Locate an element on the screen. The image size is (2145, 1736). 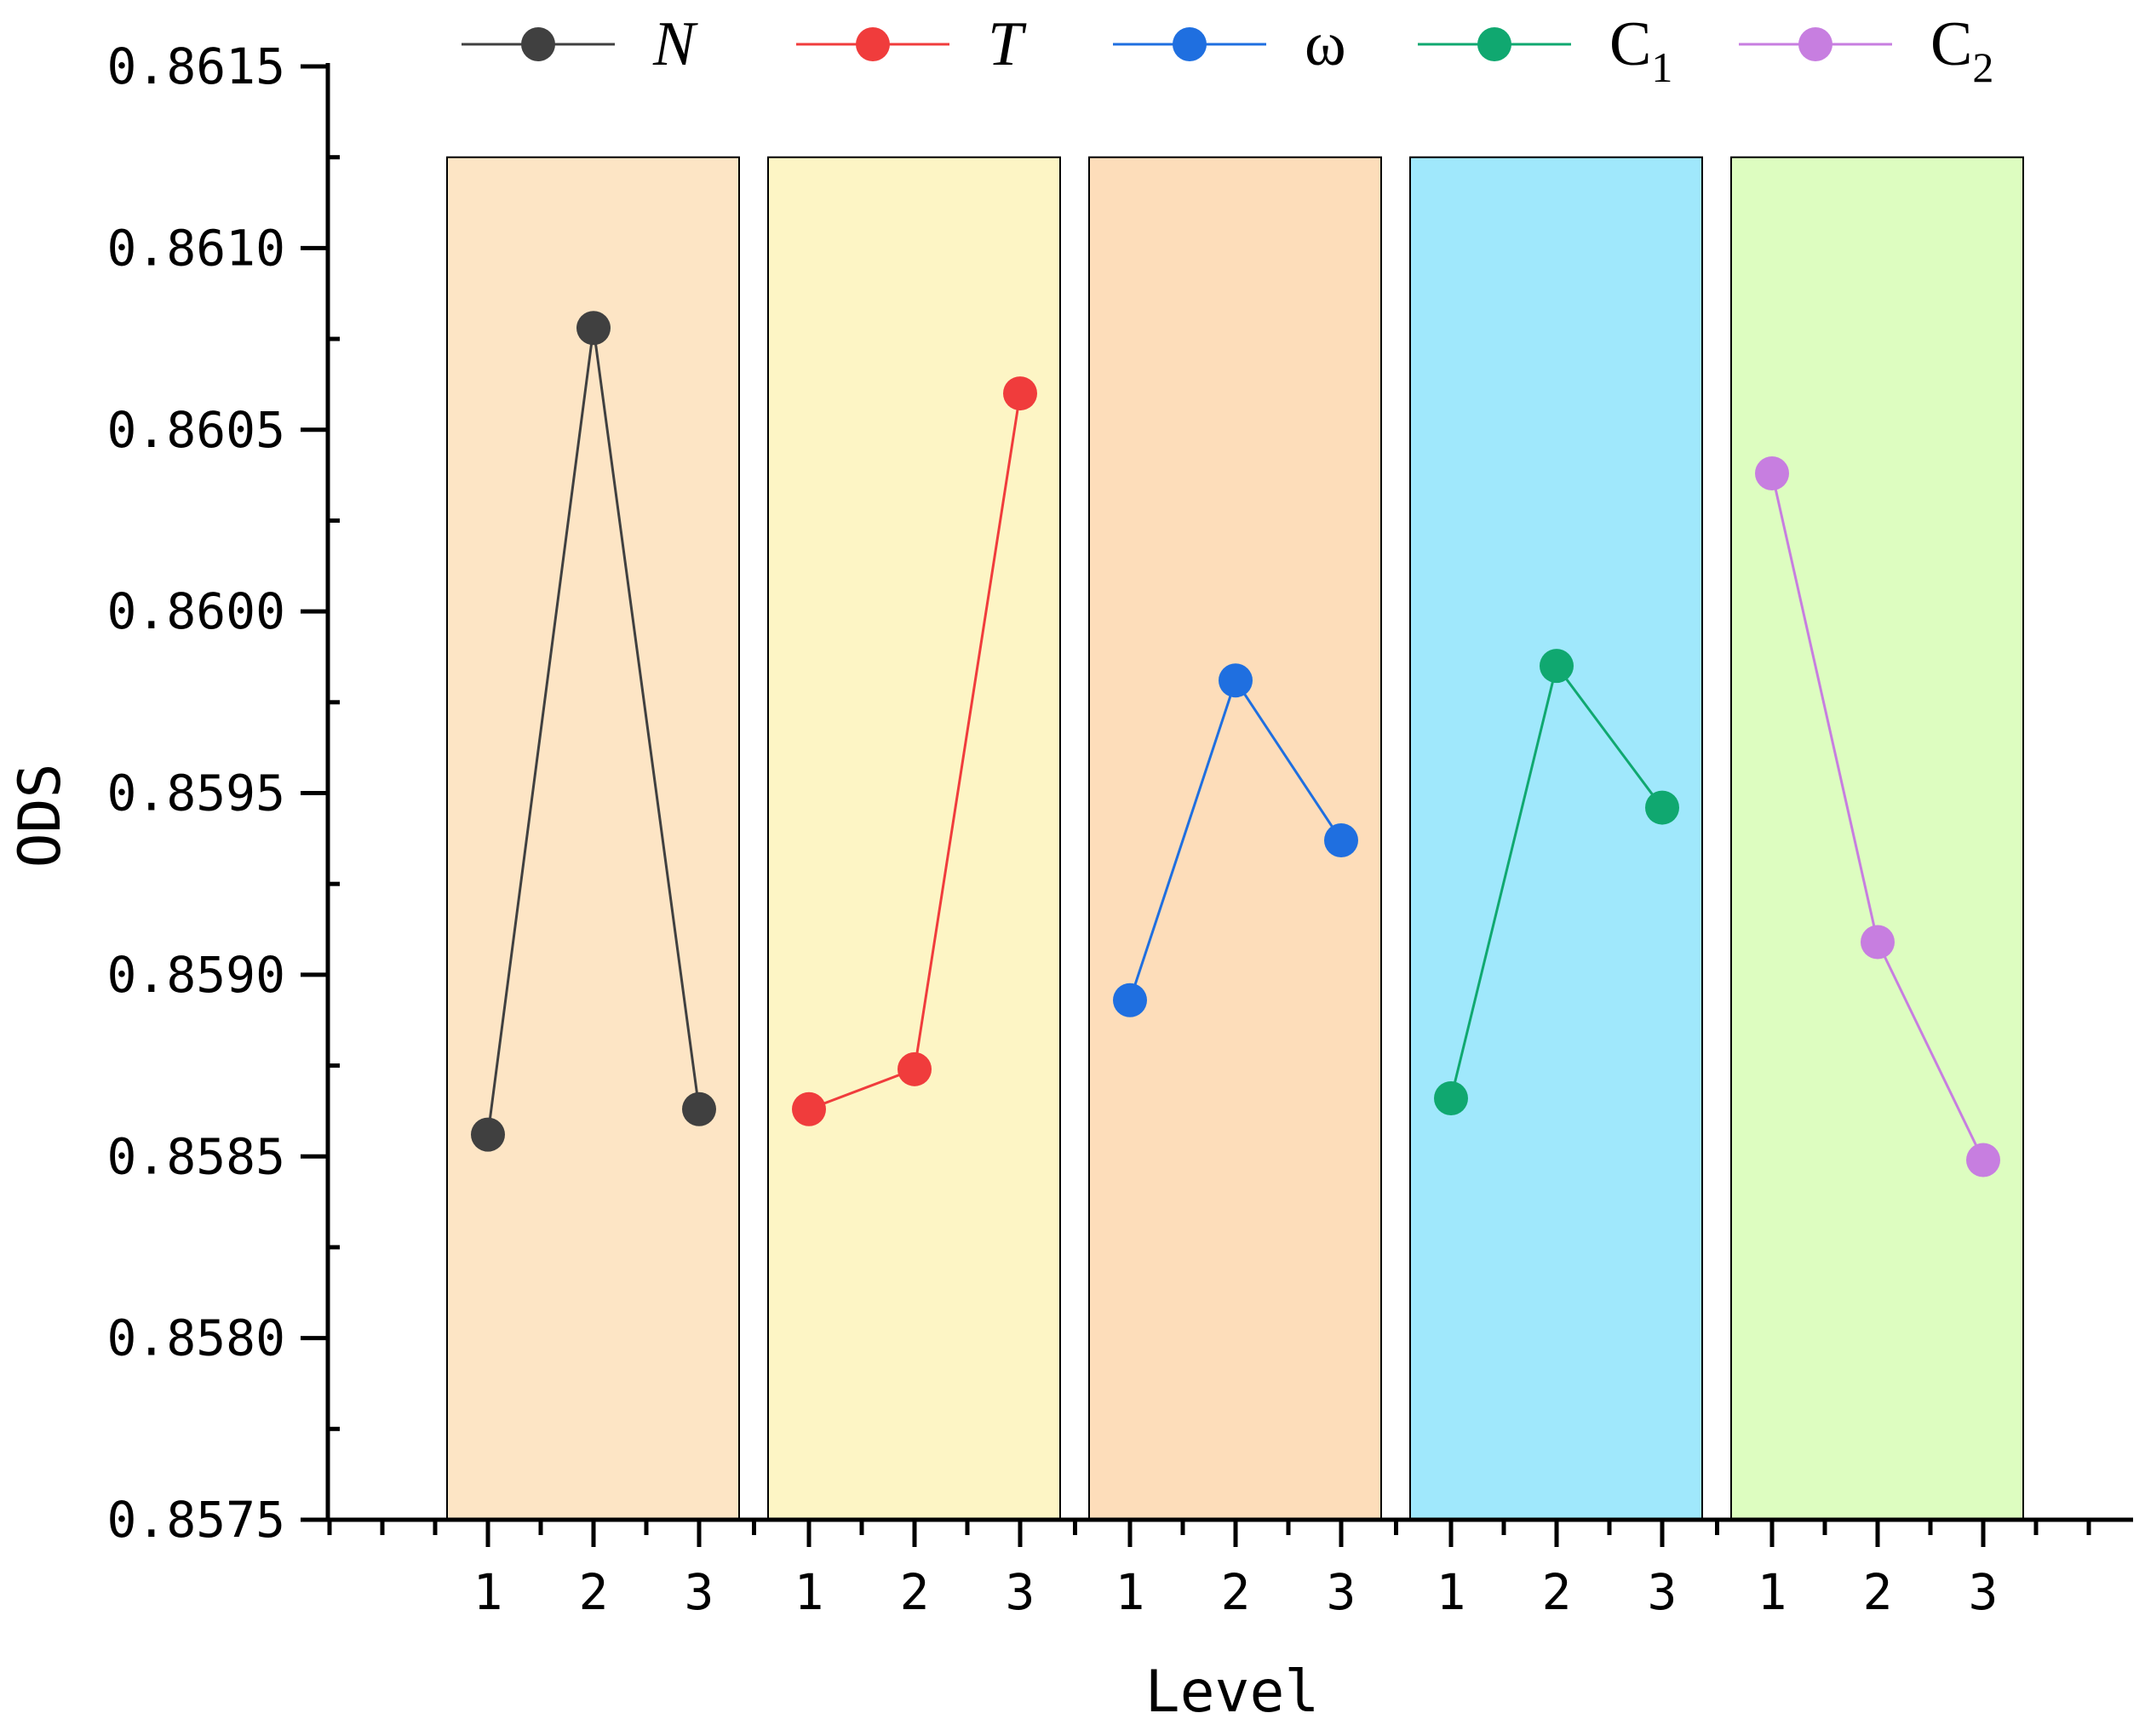
data-point-s4-l1 is located at coordinates (1451, 1097).